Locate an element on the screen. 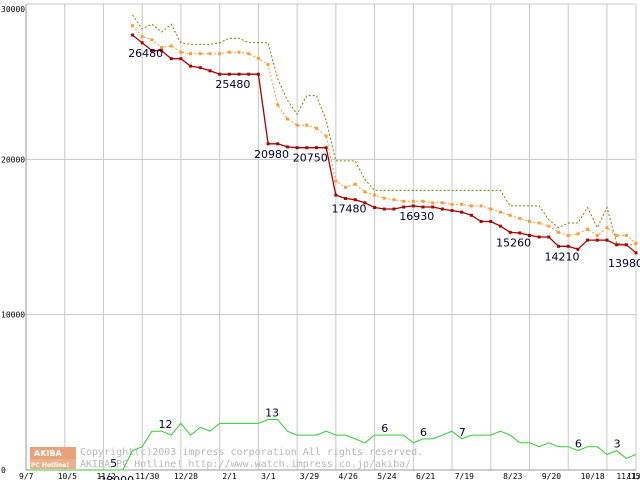  shop-count-label: 6 is located at coordinates (423, 432).